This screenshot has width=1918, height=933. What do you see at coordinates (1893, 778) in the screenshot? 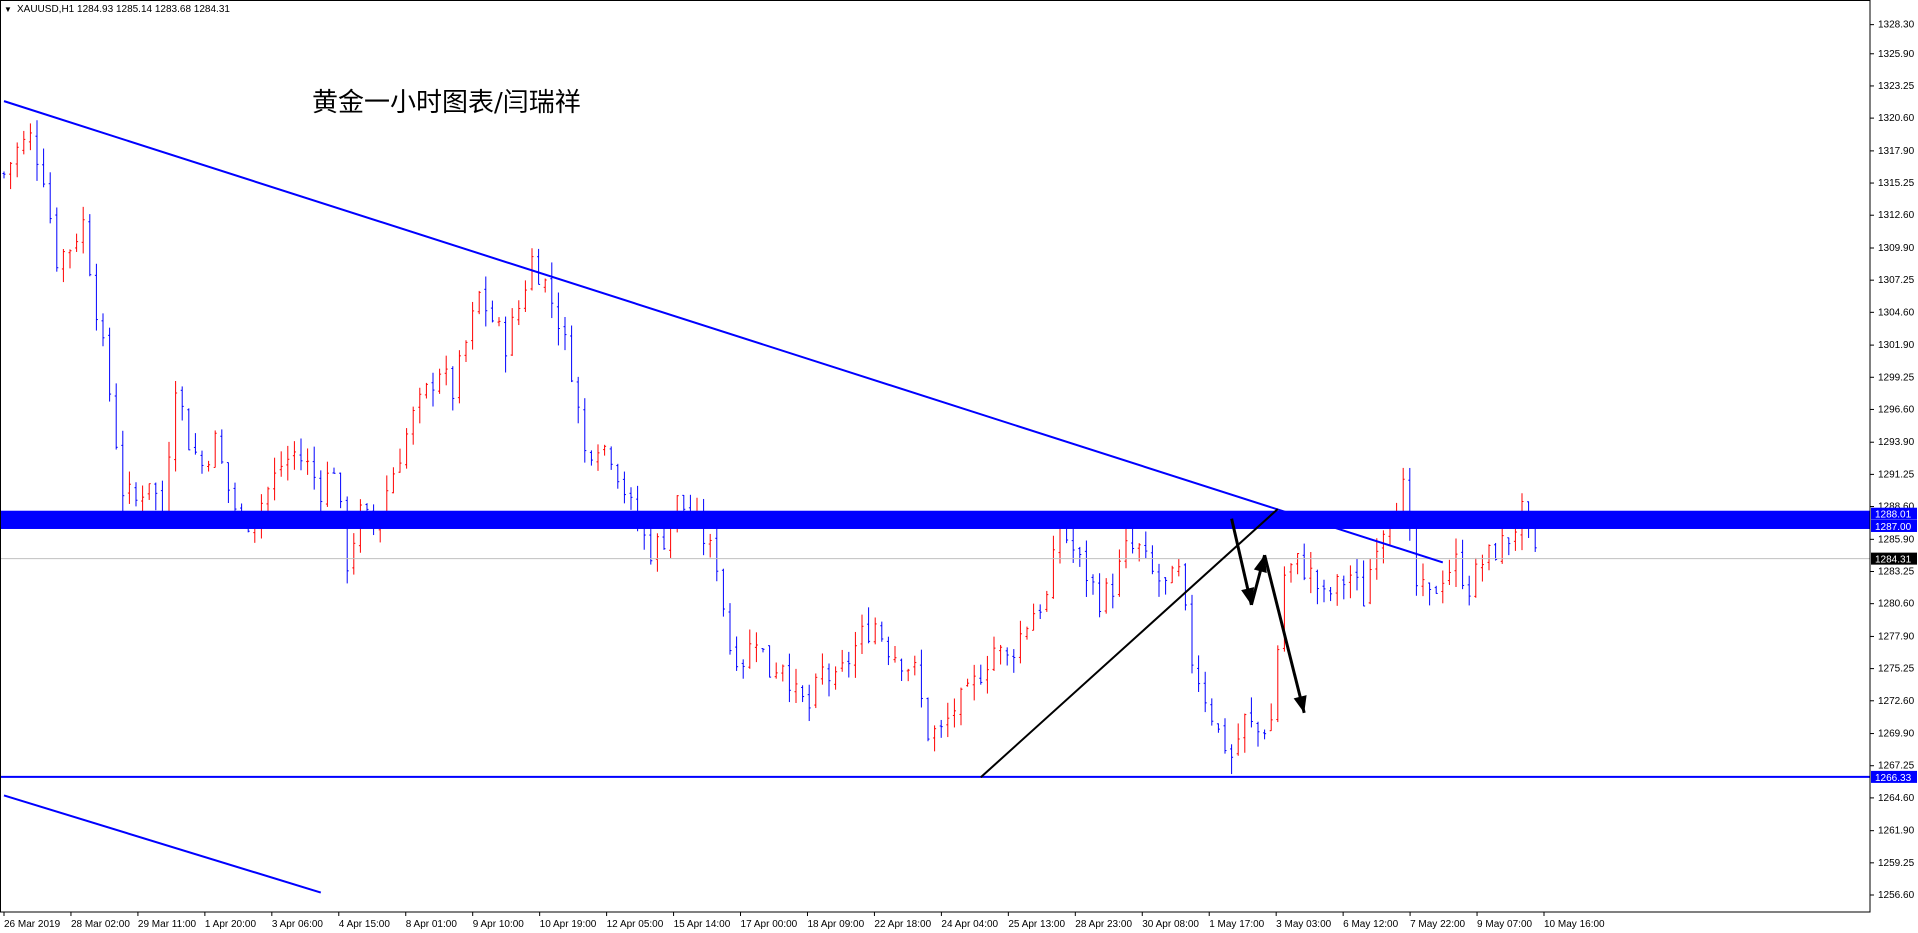
I see `price-tag-label: 1266.33` at bounding box center [1893, 778].